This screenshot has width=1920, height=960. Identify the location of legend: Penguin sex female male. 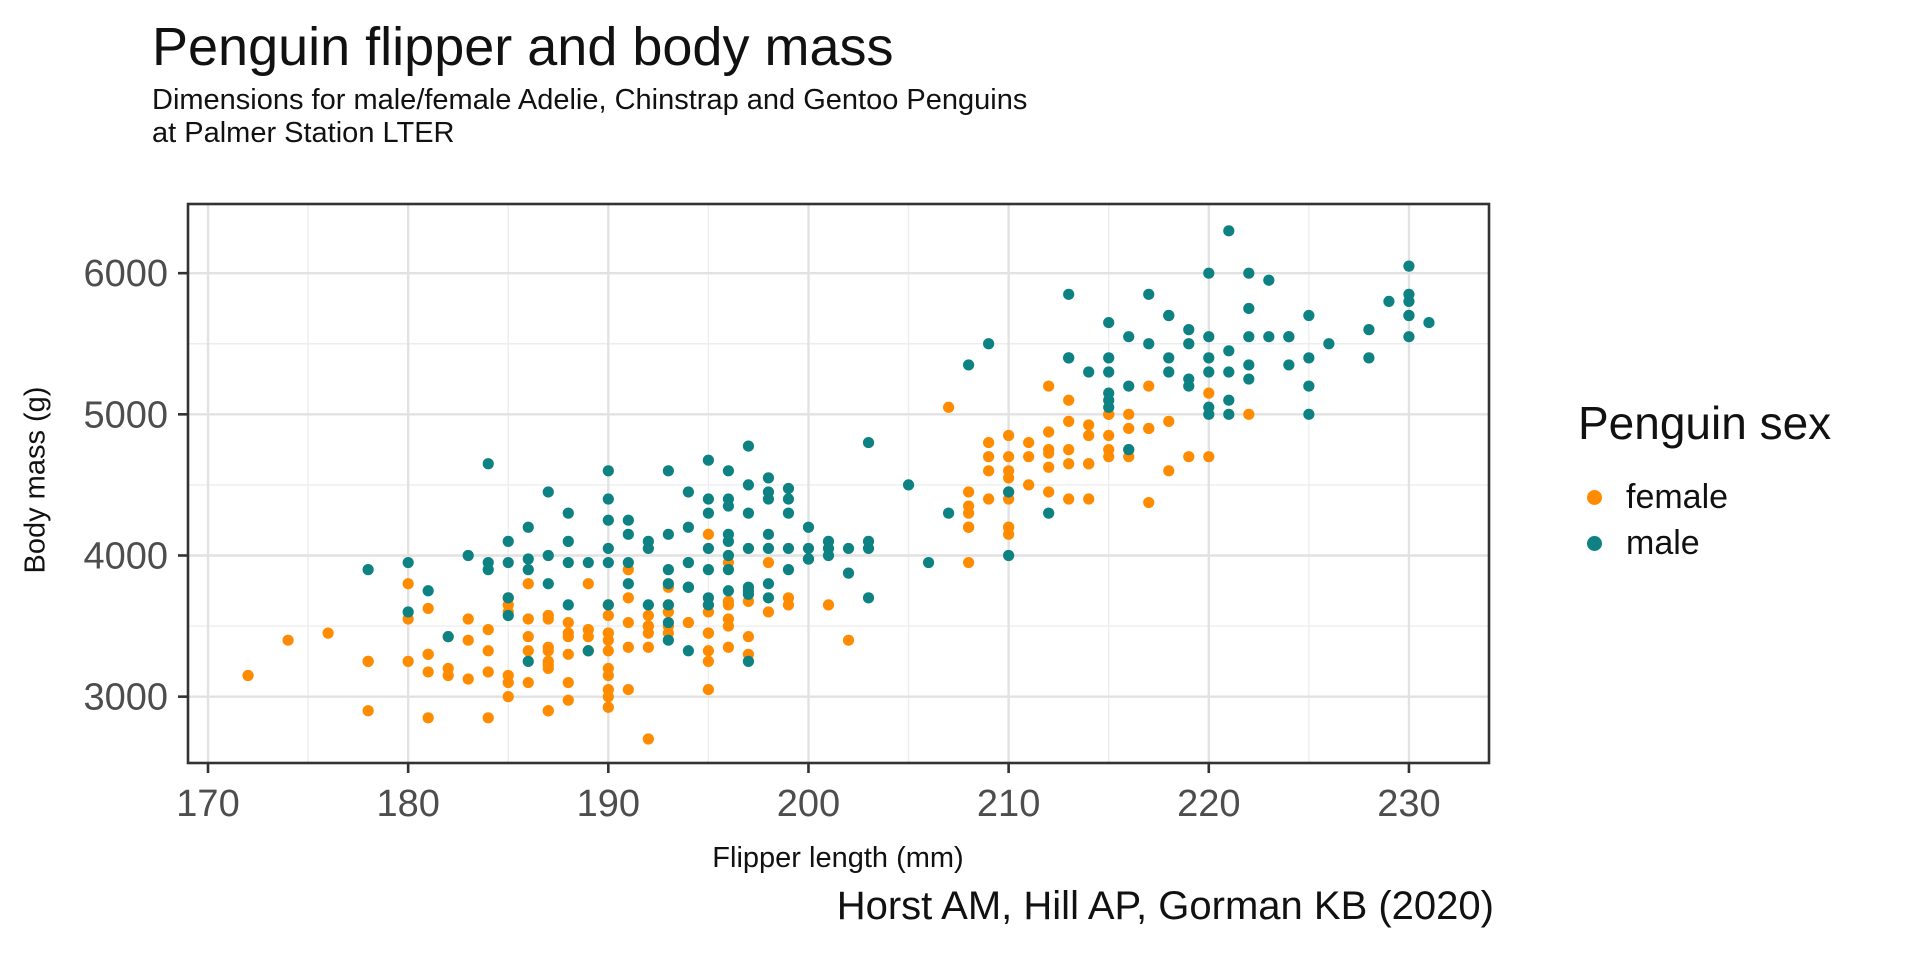
(1704, 481).